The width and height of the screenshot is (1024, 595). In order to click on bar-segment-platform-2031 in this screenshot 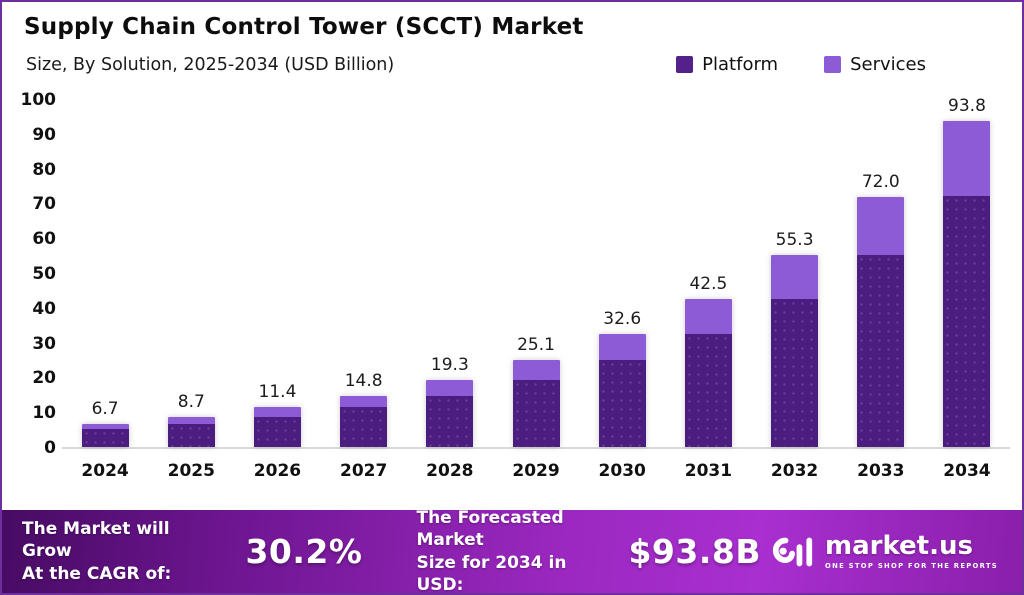, I will do `click(708, 390)`.